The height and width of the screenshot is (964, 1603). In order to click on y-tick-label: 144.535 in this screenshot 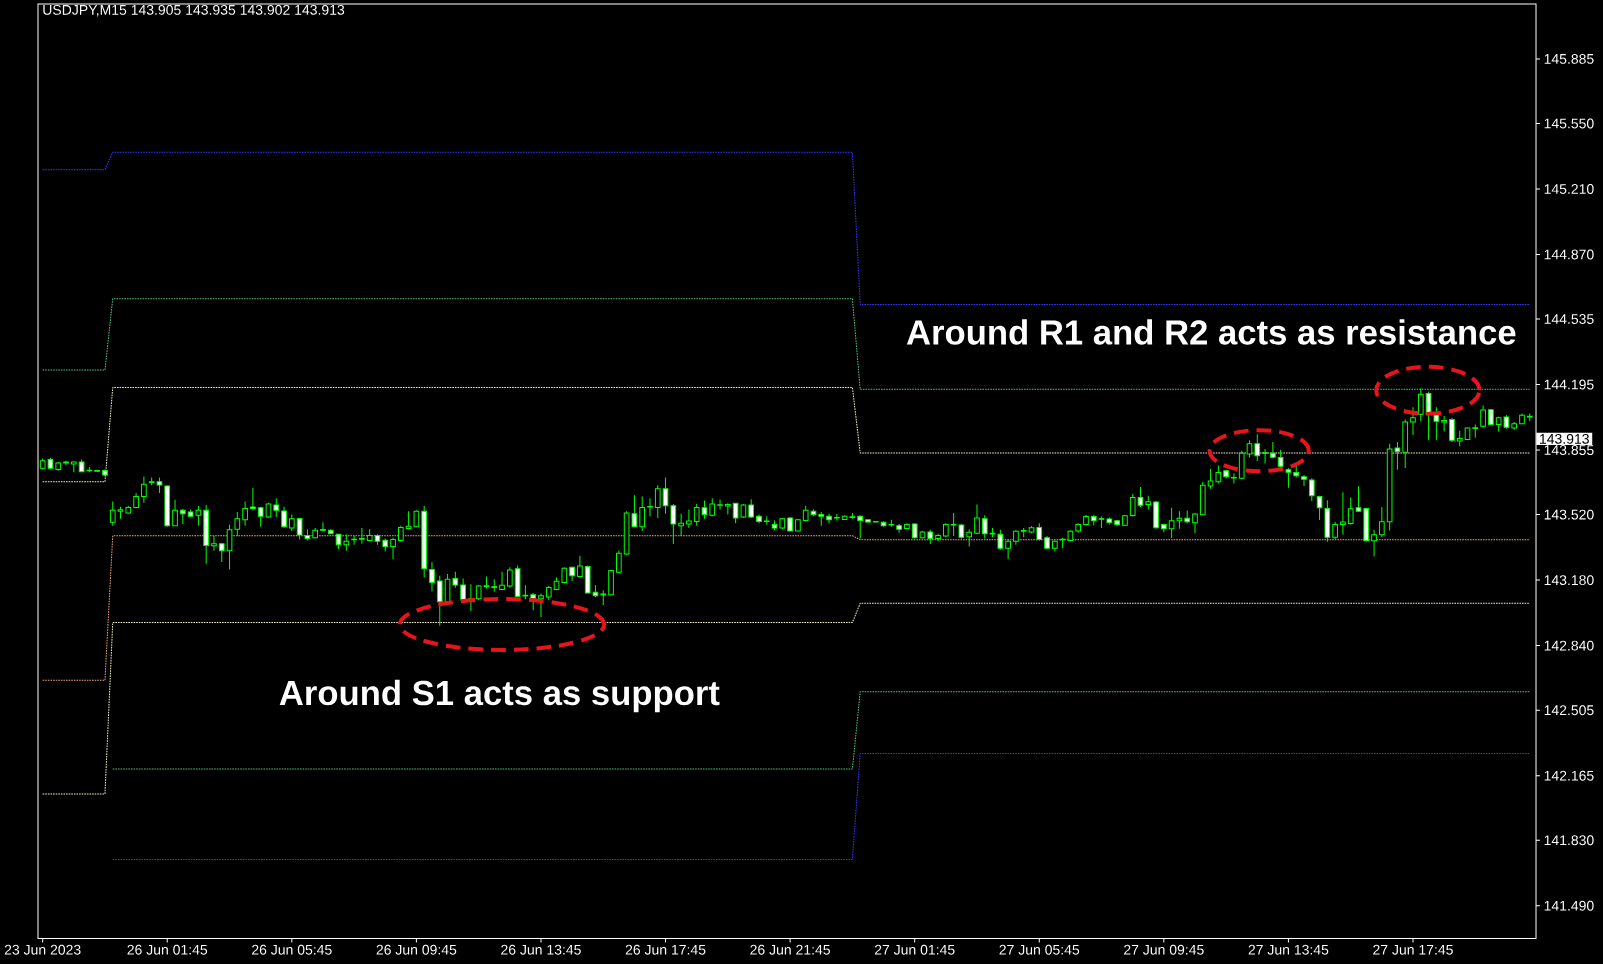, I will do `click(1569, 319)`.